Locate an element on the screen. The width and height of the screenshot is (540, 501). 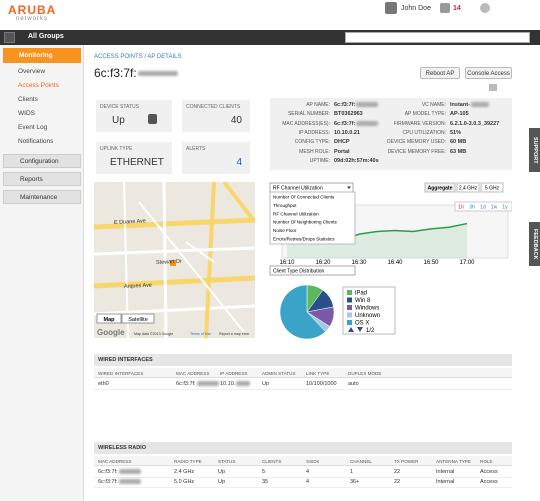
map-logo: Google is located at coordinates (111, 332).